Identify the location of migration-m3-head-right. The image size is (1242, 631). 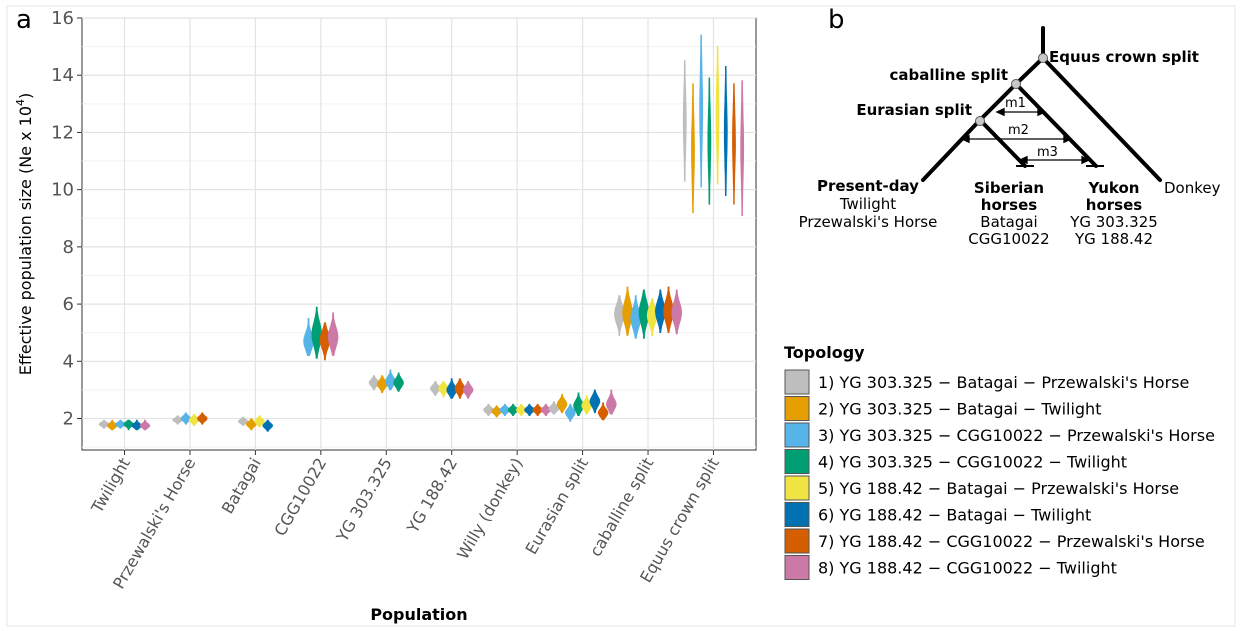
(1086, 160).